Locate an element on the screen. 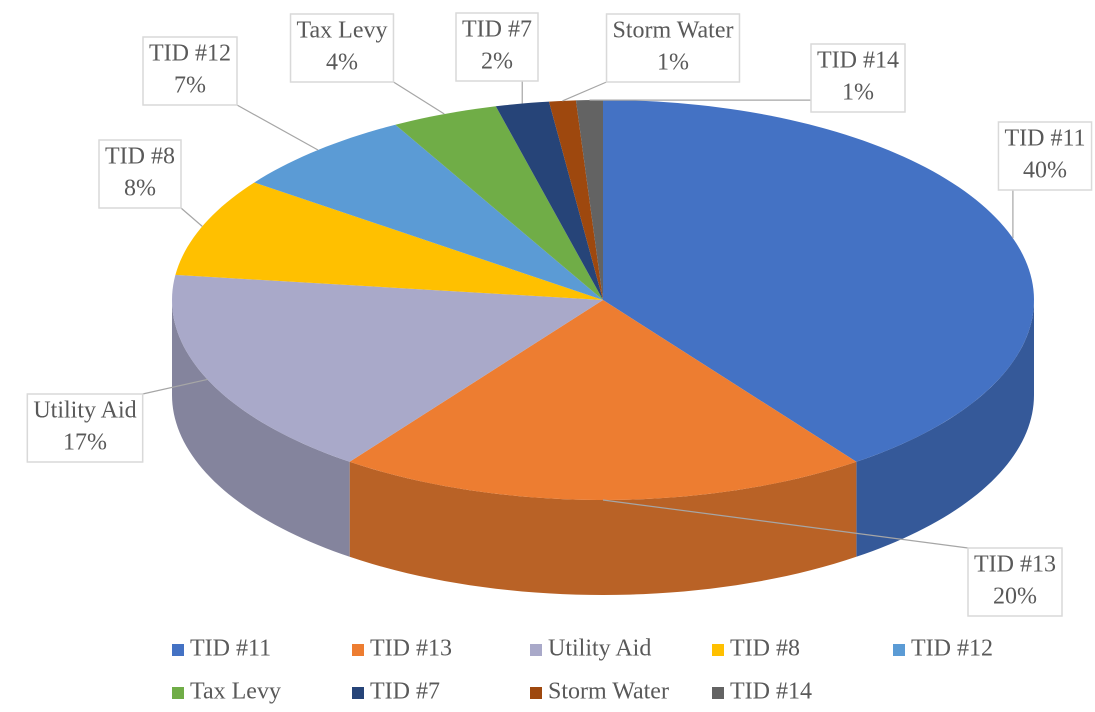 Image resolution: width=1095 pixels, height=712 pixels. legend-label: TID #13 is located at coordinates (411, 649).